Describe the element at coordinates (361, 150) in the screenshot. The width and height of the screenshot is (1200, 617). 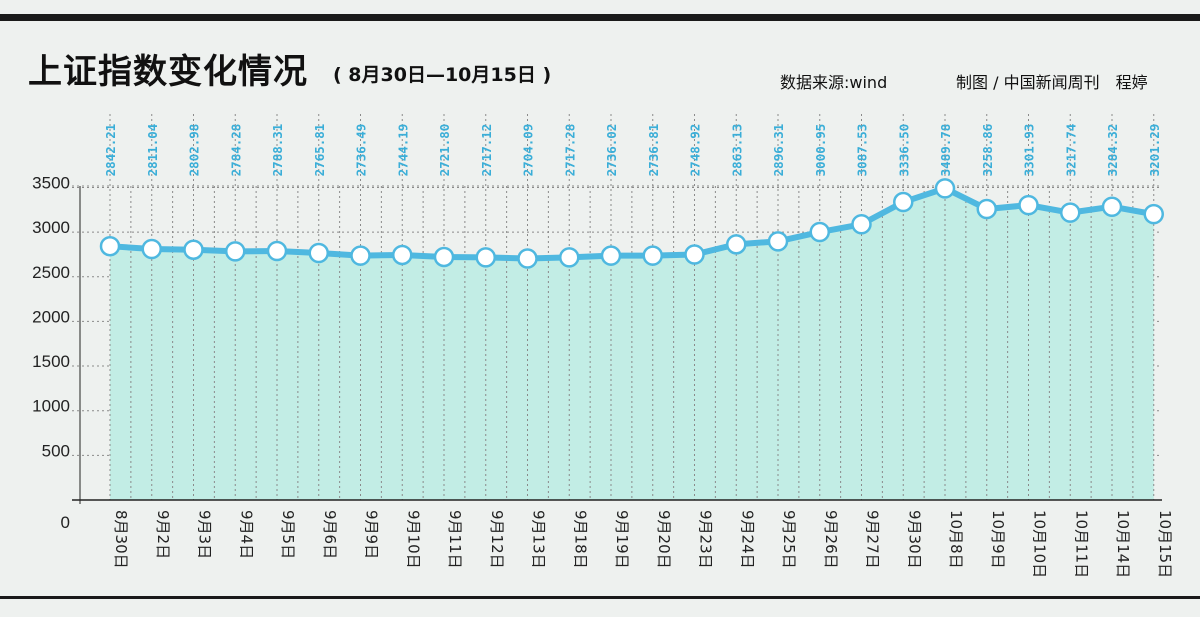
I see `value-label: 2736.49` at that location.